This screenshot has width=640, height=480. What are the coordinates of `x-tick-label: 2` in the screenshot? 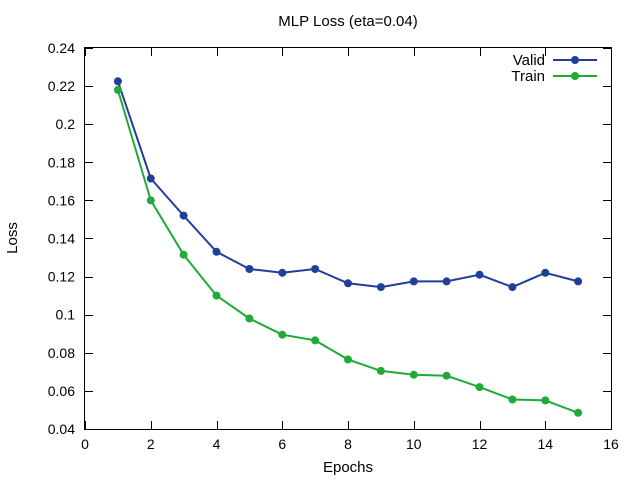 It's located at (151, 444).